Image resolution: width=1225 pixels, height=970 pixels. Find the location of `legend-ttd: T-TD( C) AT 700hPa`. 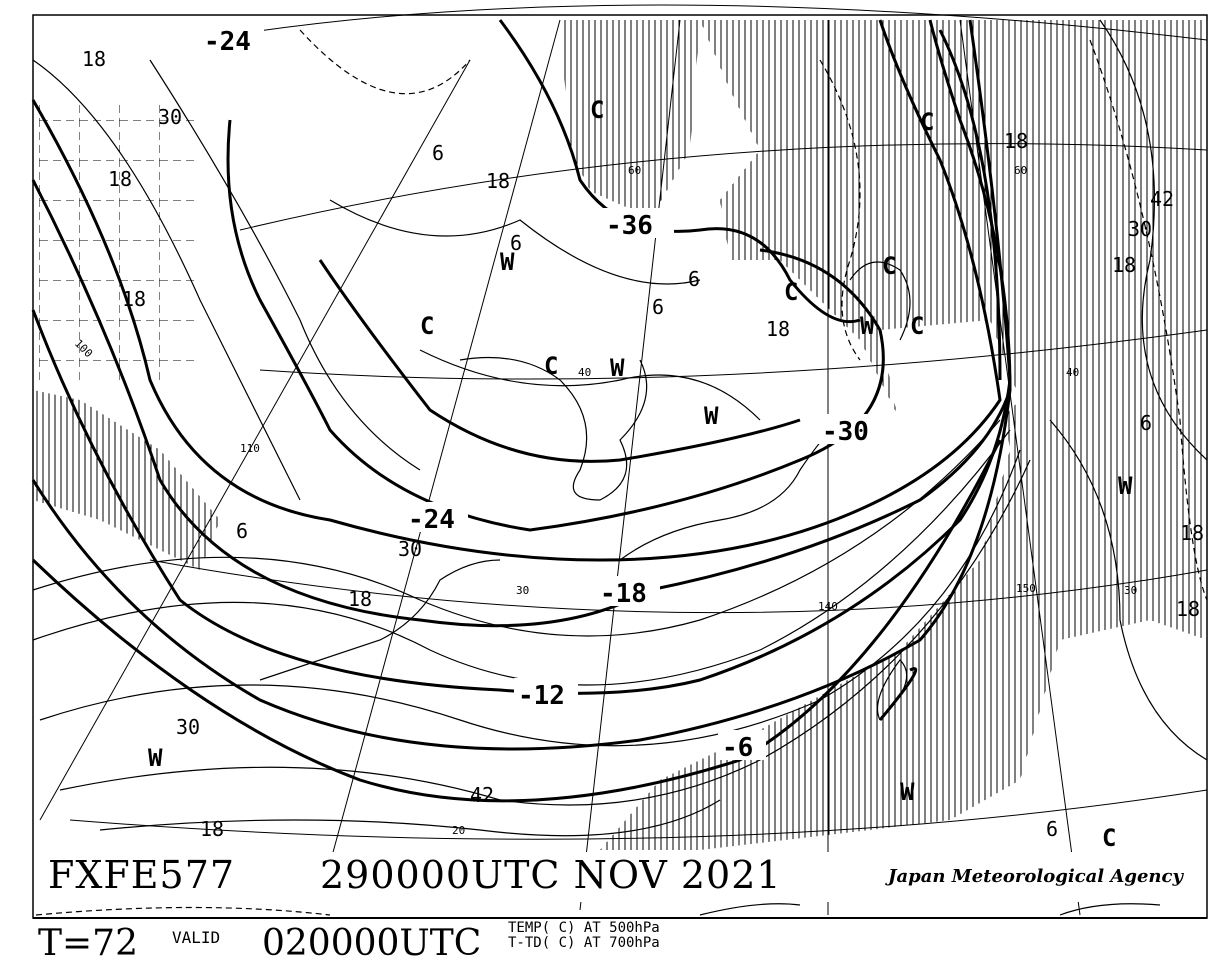

legend-ttd: T-TD( C) AT 700hPa is located at coordinates (584, 943).